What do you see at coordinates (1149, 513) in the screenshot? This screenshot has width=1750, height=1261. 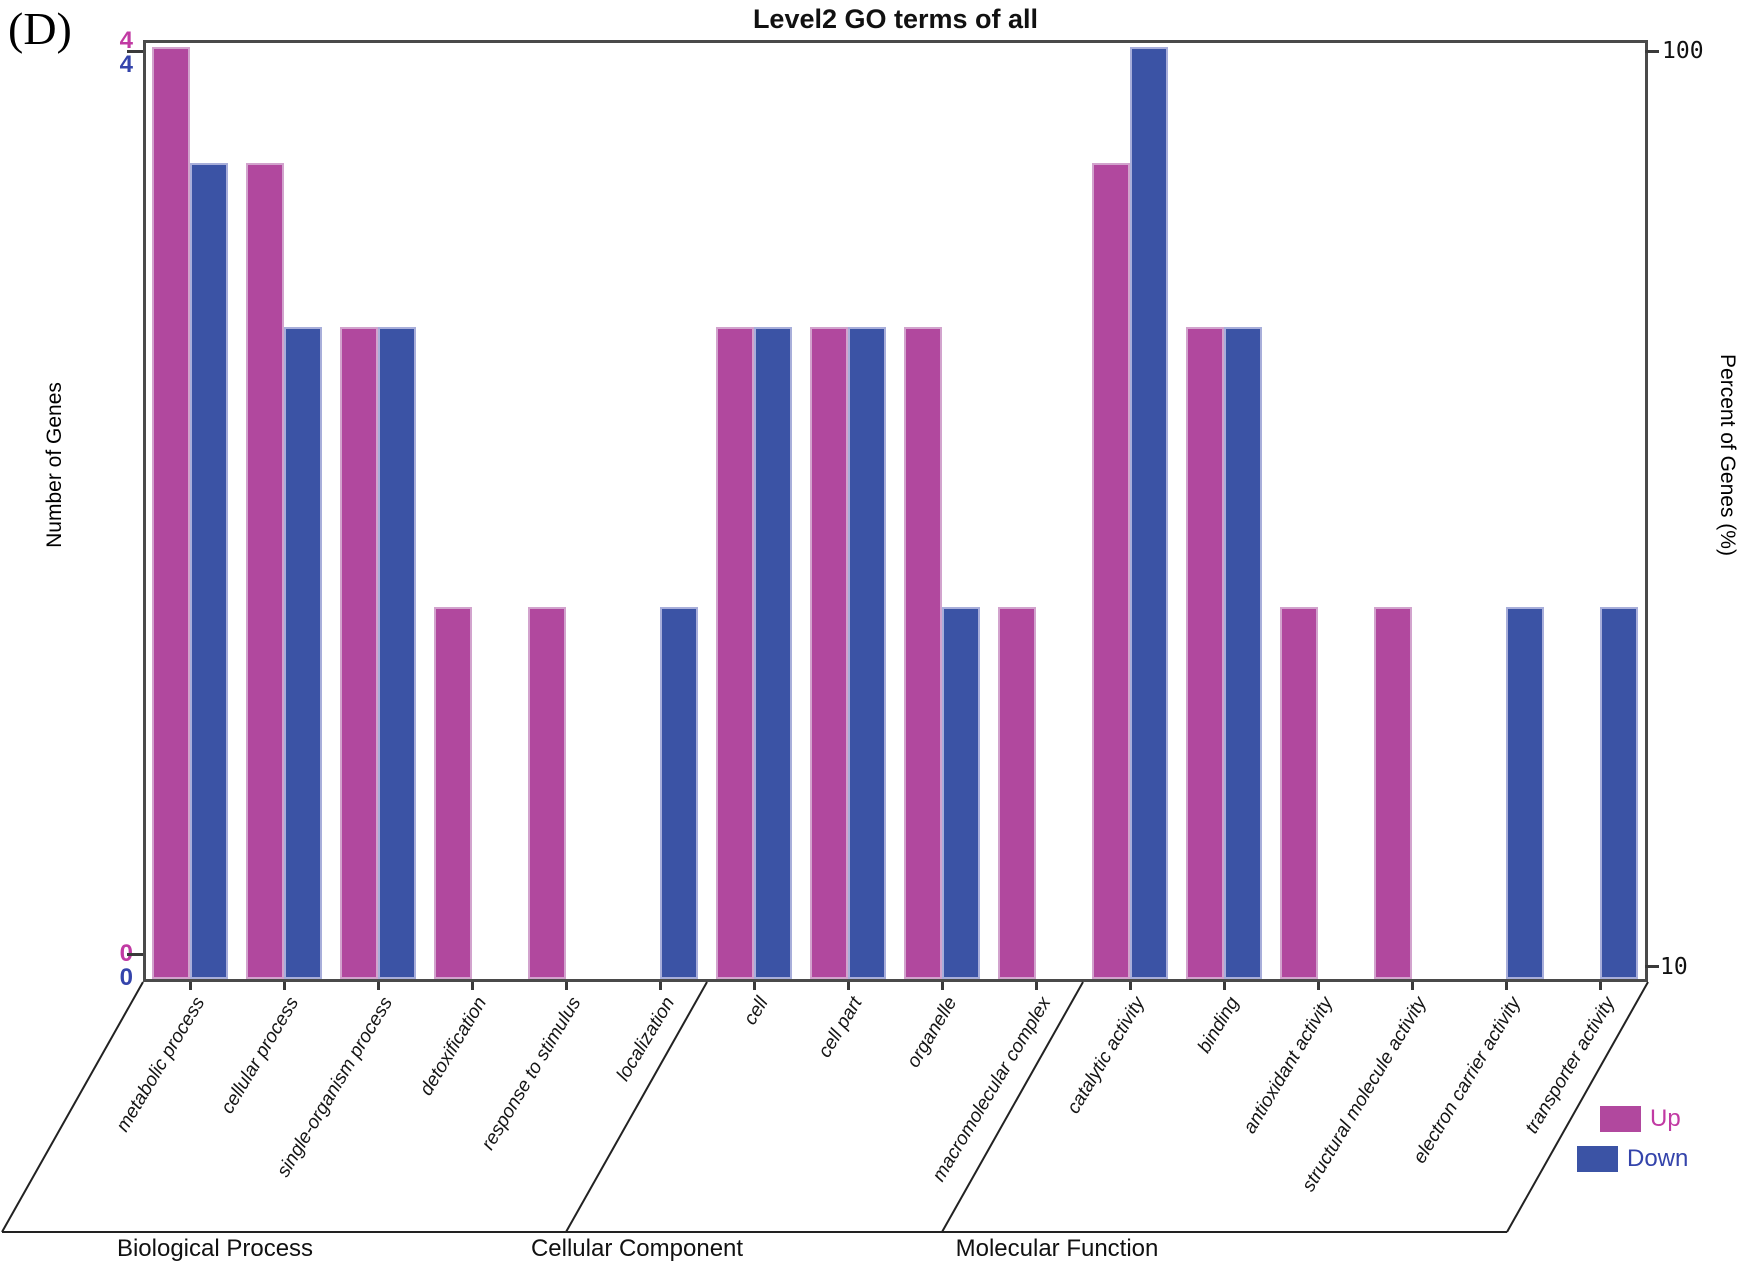 I see `bar-down-catalytic-activity` at bounding box center [1149, 513].